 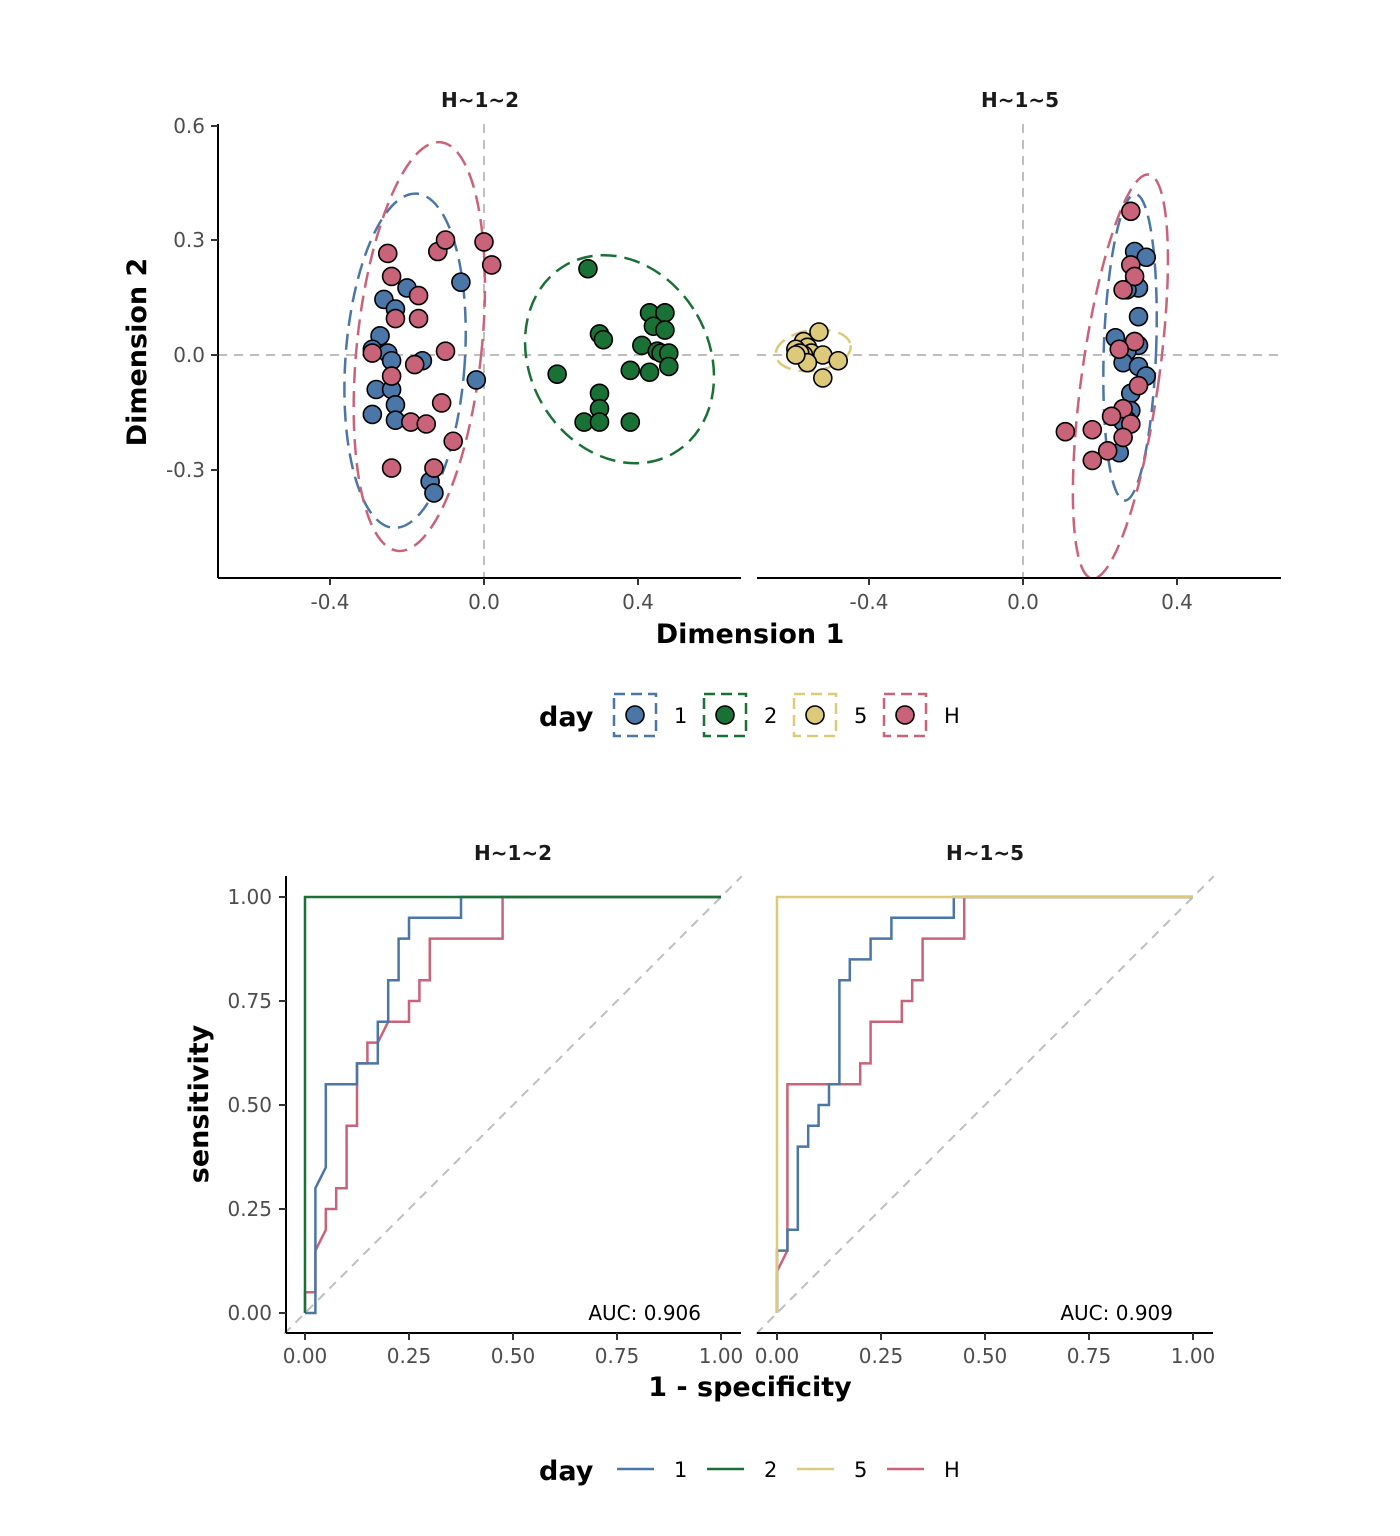 What do you see at coordinates (189, 126) in the screenshot?
I see `mds-y-tick-label: 0.6` at bounding box center [189, 126].